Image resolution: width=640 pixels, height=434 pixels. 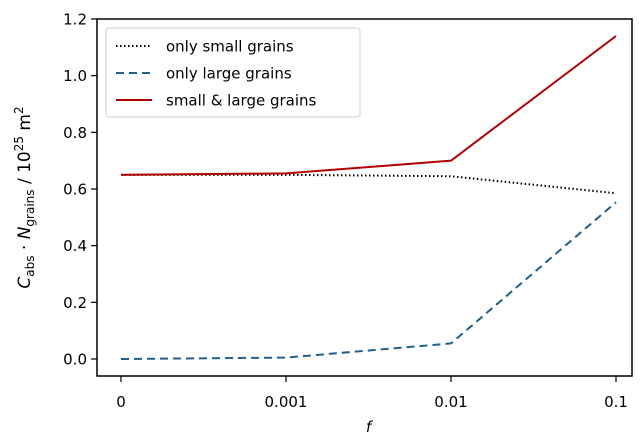 I want to click on y-tick-label: 0.2, so click(x=75, y=303).